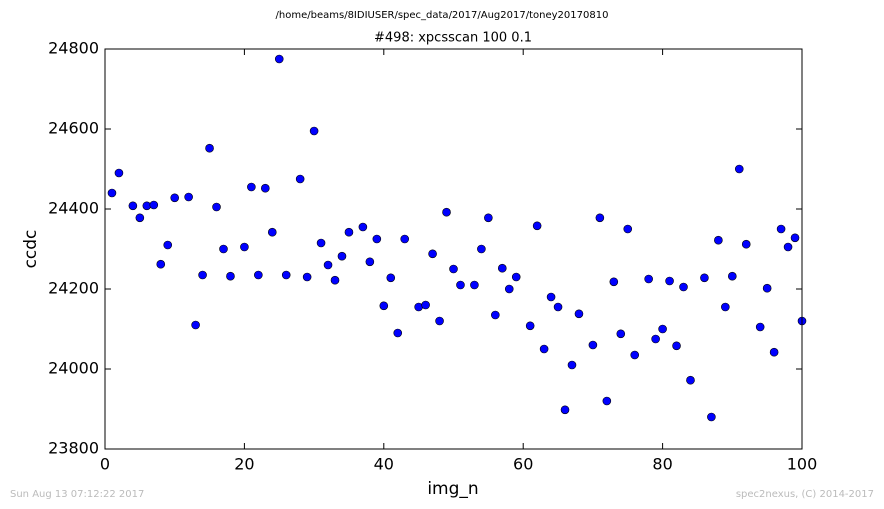 Image resolution: width=884 pixels, height=509 pixels. What do you see at coordinates (453, 38) in the screenshot?
I see `chart-title: #498: xpcsscan 100 0.1` at bounding box center [453, 38].